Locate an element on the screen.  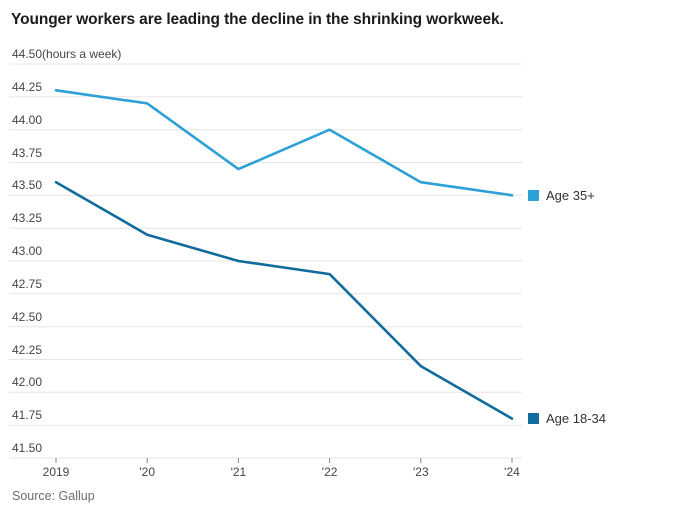
y-axis-top-label: 44.50(hours a week) is located at coordinates (67, 54).